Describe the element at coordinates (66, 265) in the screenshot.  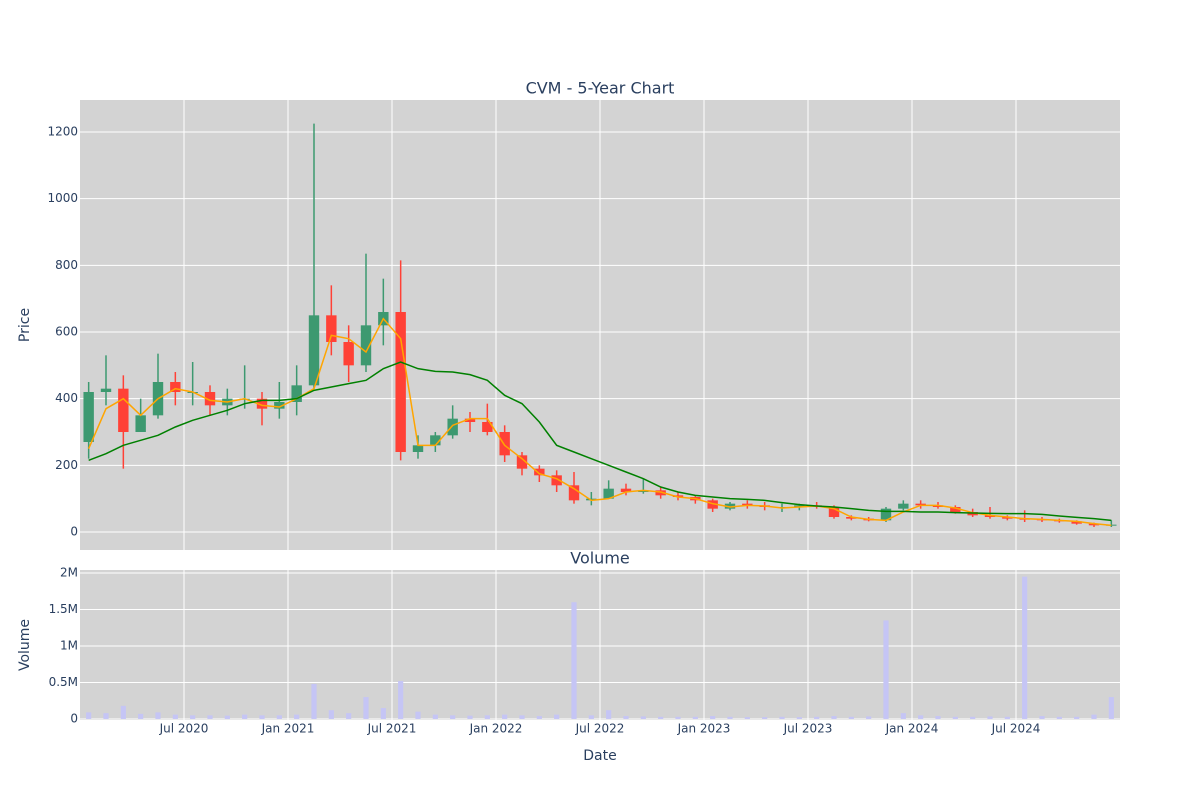
I see `y-tick-label: 800` at that location.